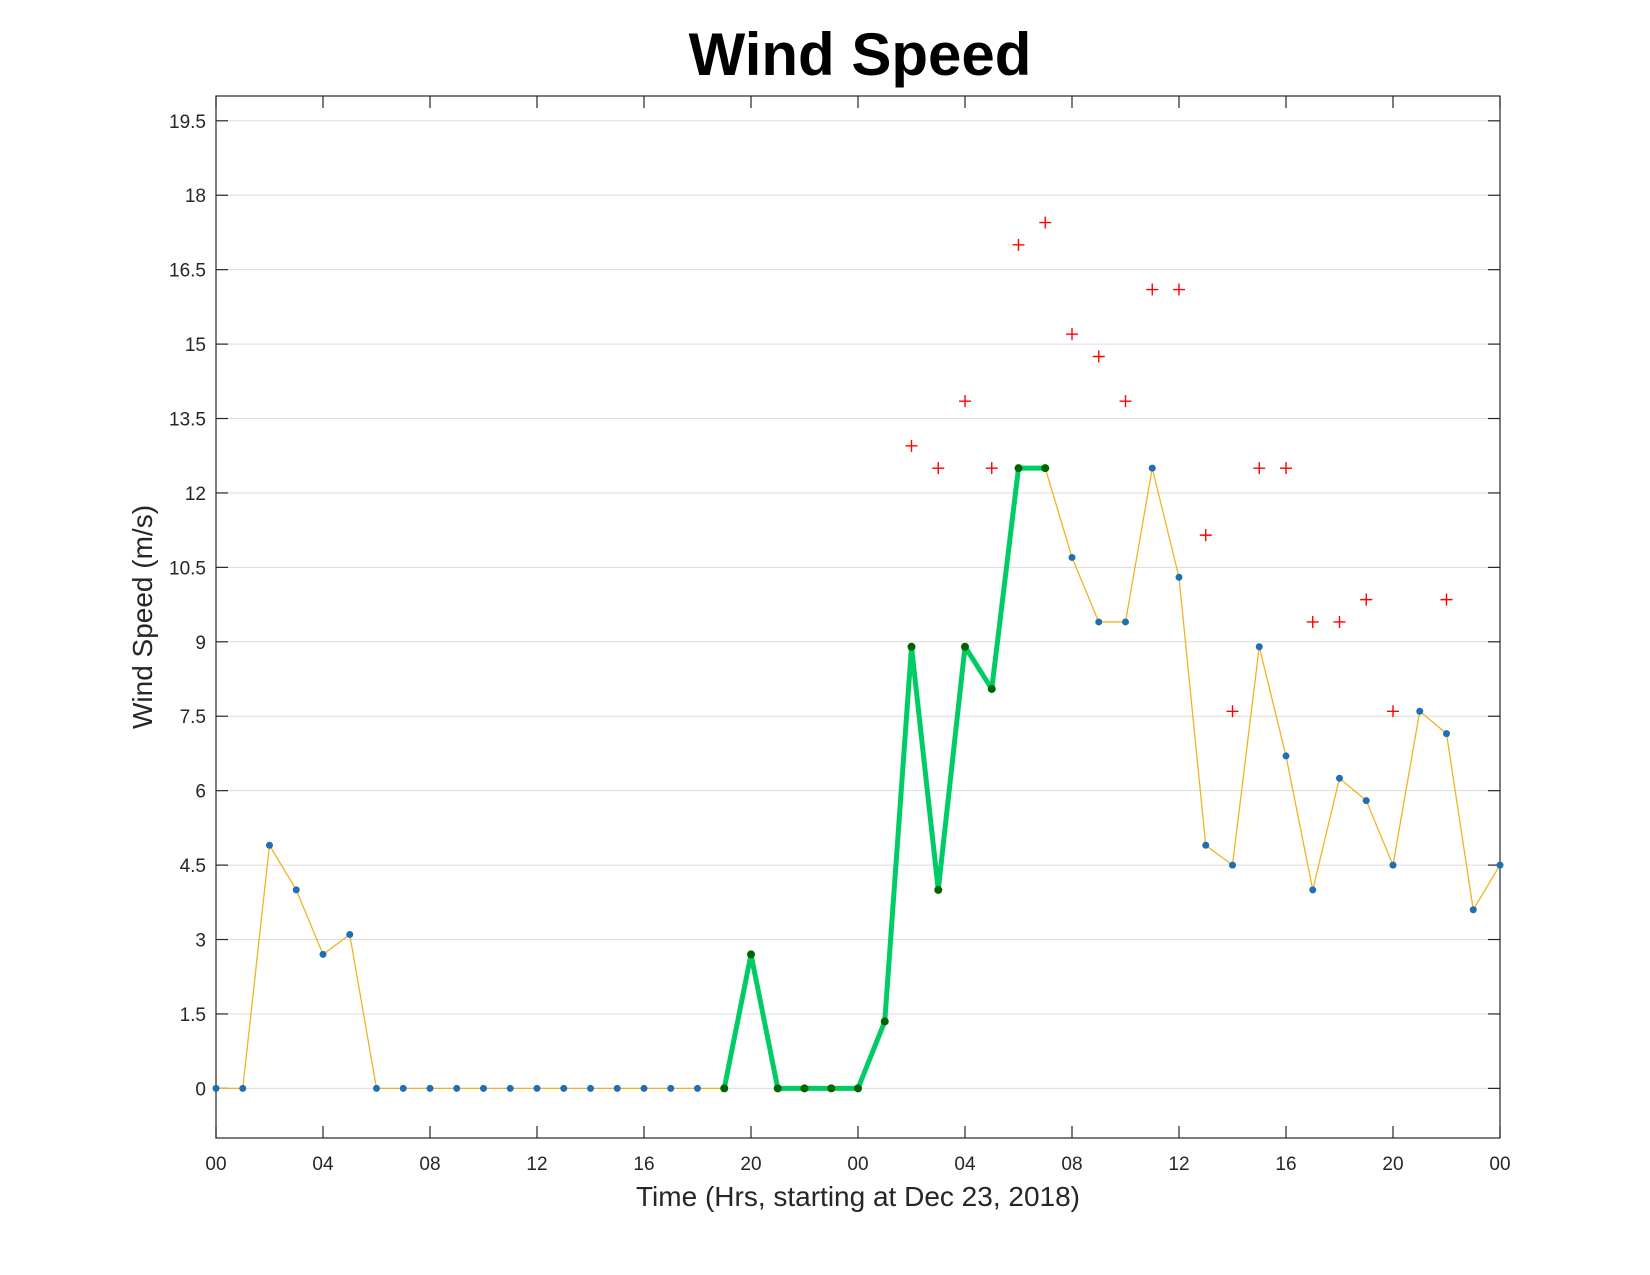 The width and height of the screenshot is (1650, 1275). I want to click on y-tick-label: 0, so click(200, 1089).